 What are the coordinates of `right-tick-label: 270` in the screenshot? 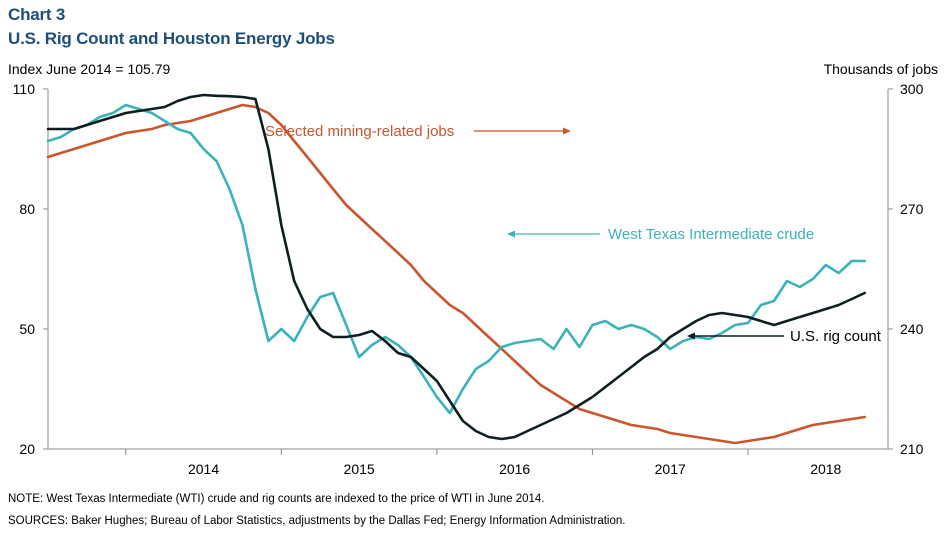 It's located at (912, 209).